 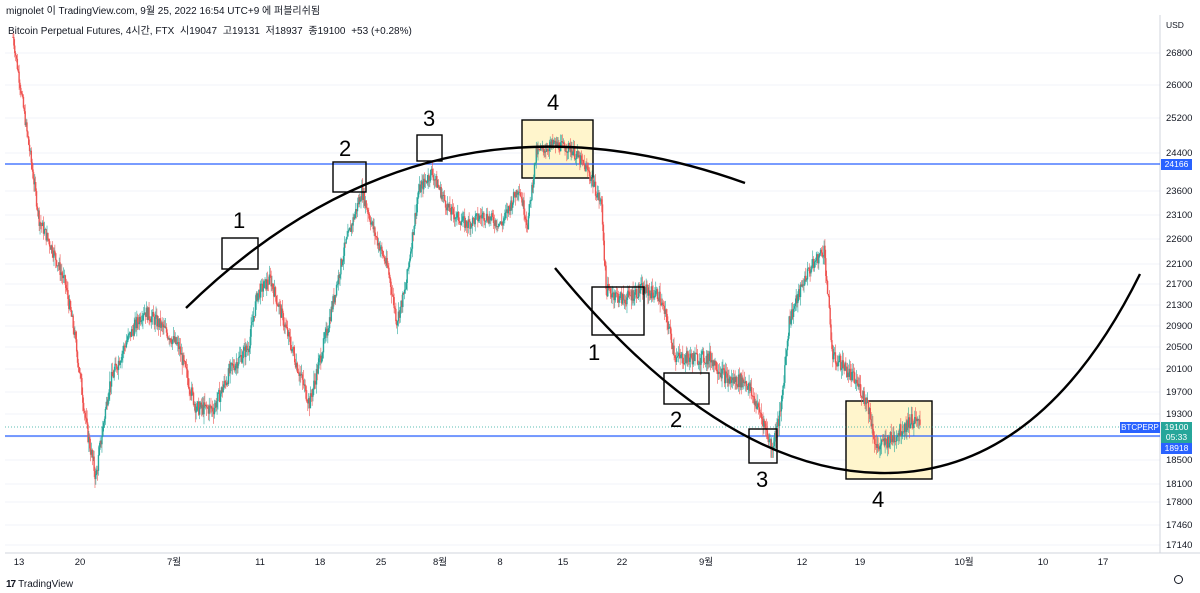 I want to click on price-tick-label: 23600, so click(x=1179, y=191).